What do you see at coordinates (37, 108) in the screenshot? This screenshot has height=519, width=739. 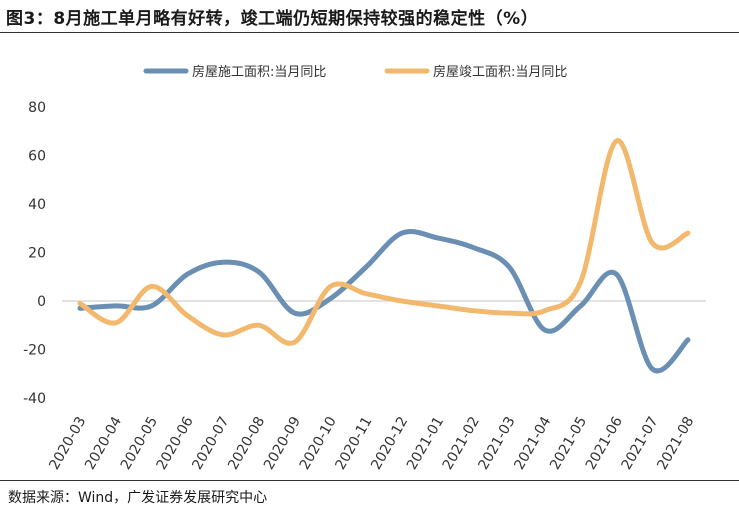 I see `y-tick-label: 80` at bounding box center [37, 108].